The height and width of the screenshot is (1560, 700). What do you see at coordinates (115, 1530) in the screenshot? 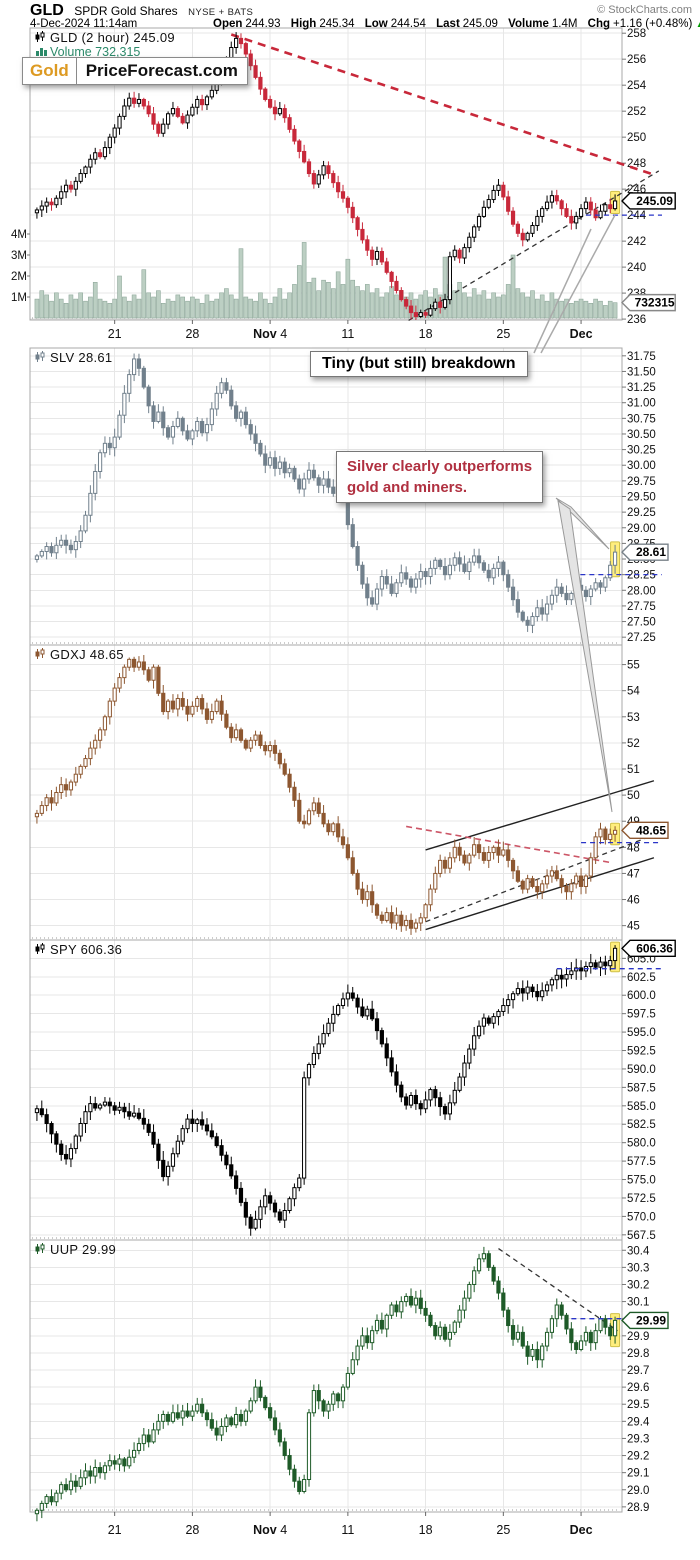
I see `x-axis-label: 21` at bounding box center [115, 1530].